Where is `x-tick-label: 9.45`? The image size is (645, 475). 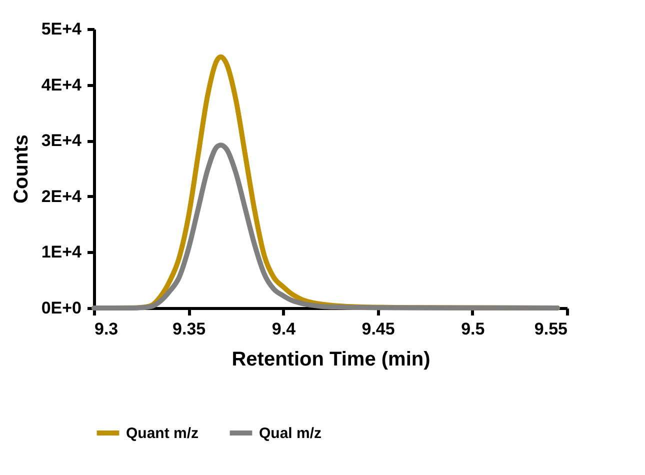
x-tick-label: 9.45 is located at coordinates (378, 329).